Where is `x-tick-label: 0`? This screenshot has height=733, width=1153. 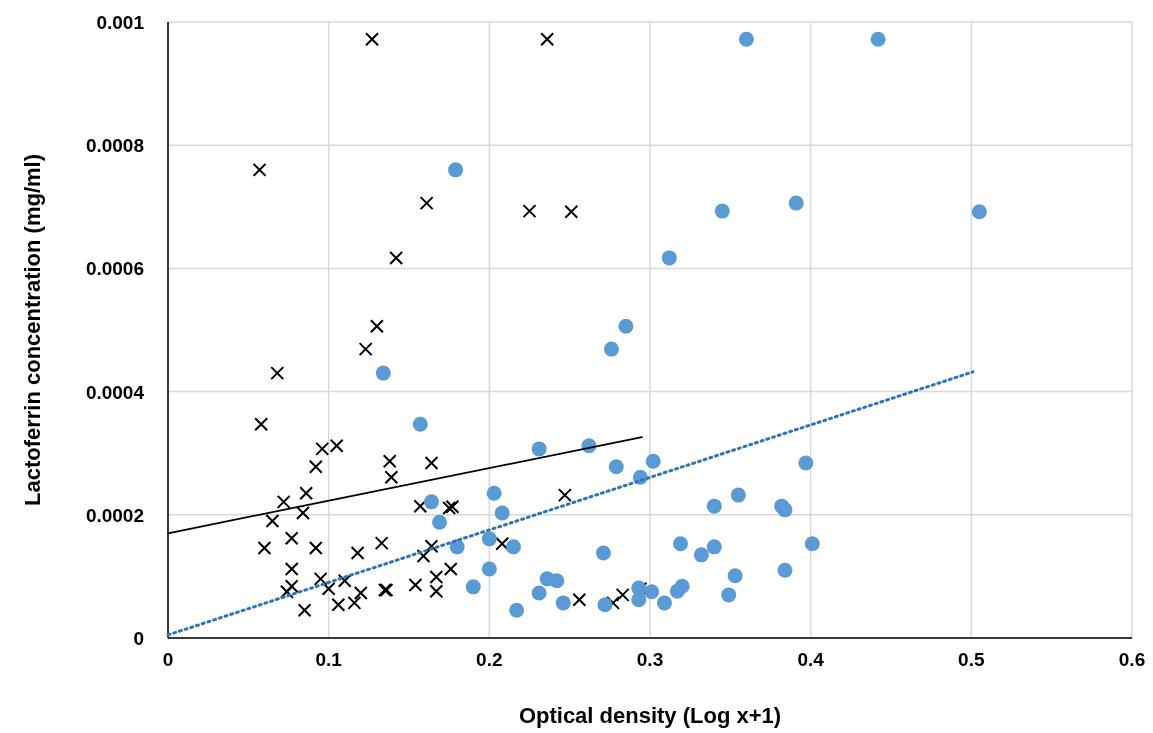 x-tick-label: 0 is located at coordinates (168, 659).